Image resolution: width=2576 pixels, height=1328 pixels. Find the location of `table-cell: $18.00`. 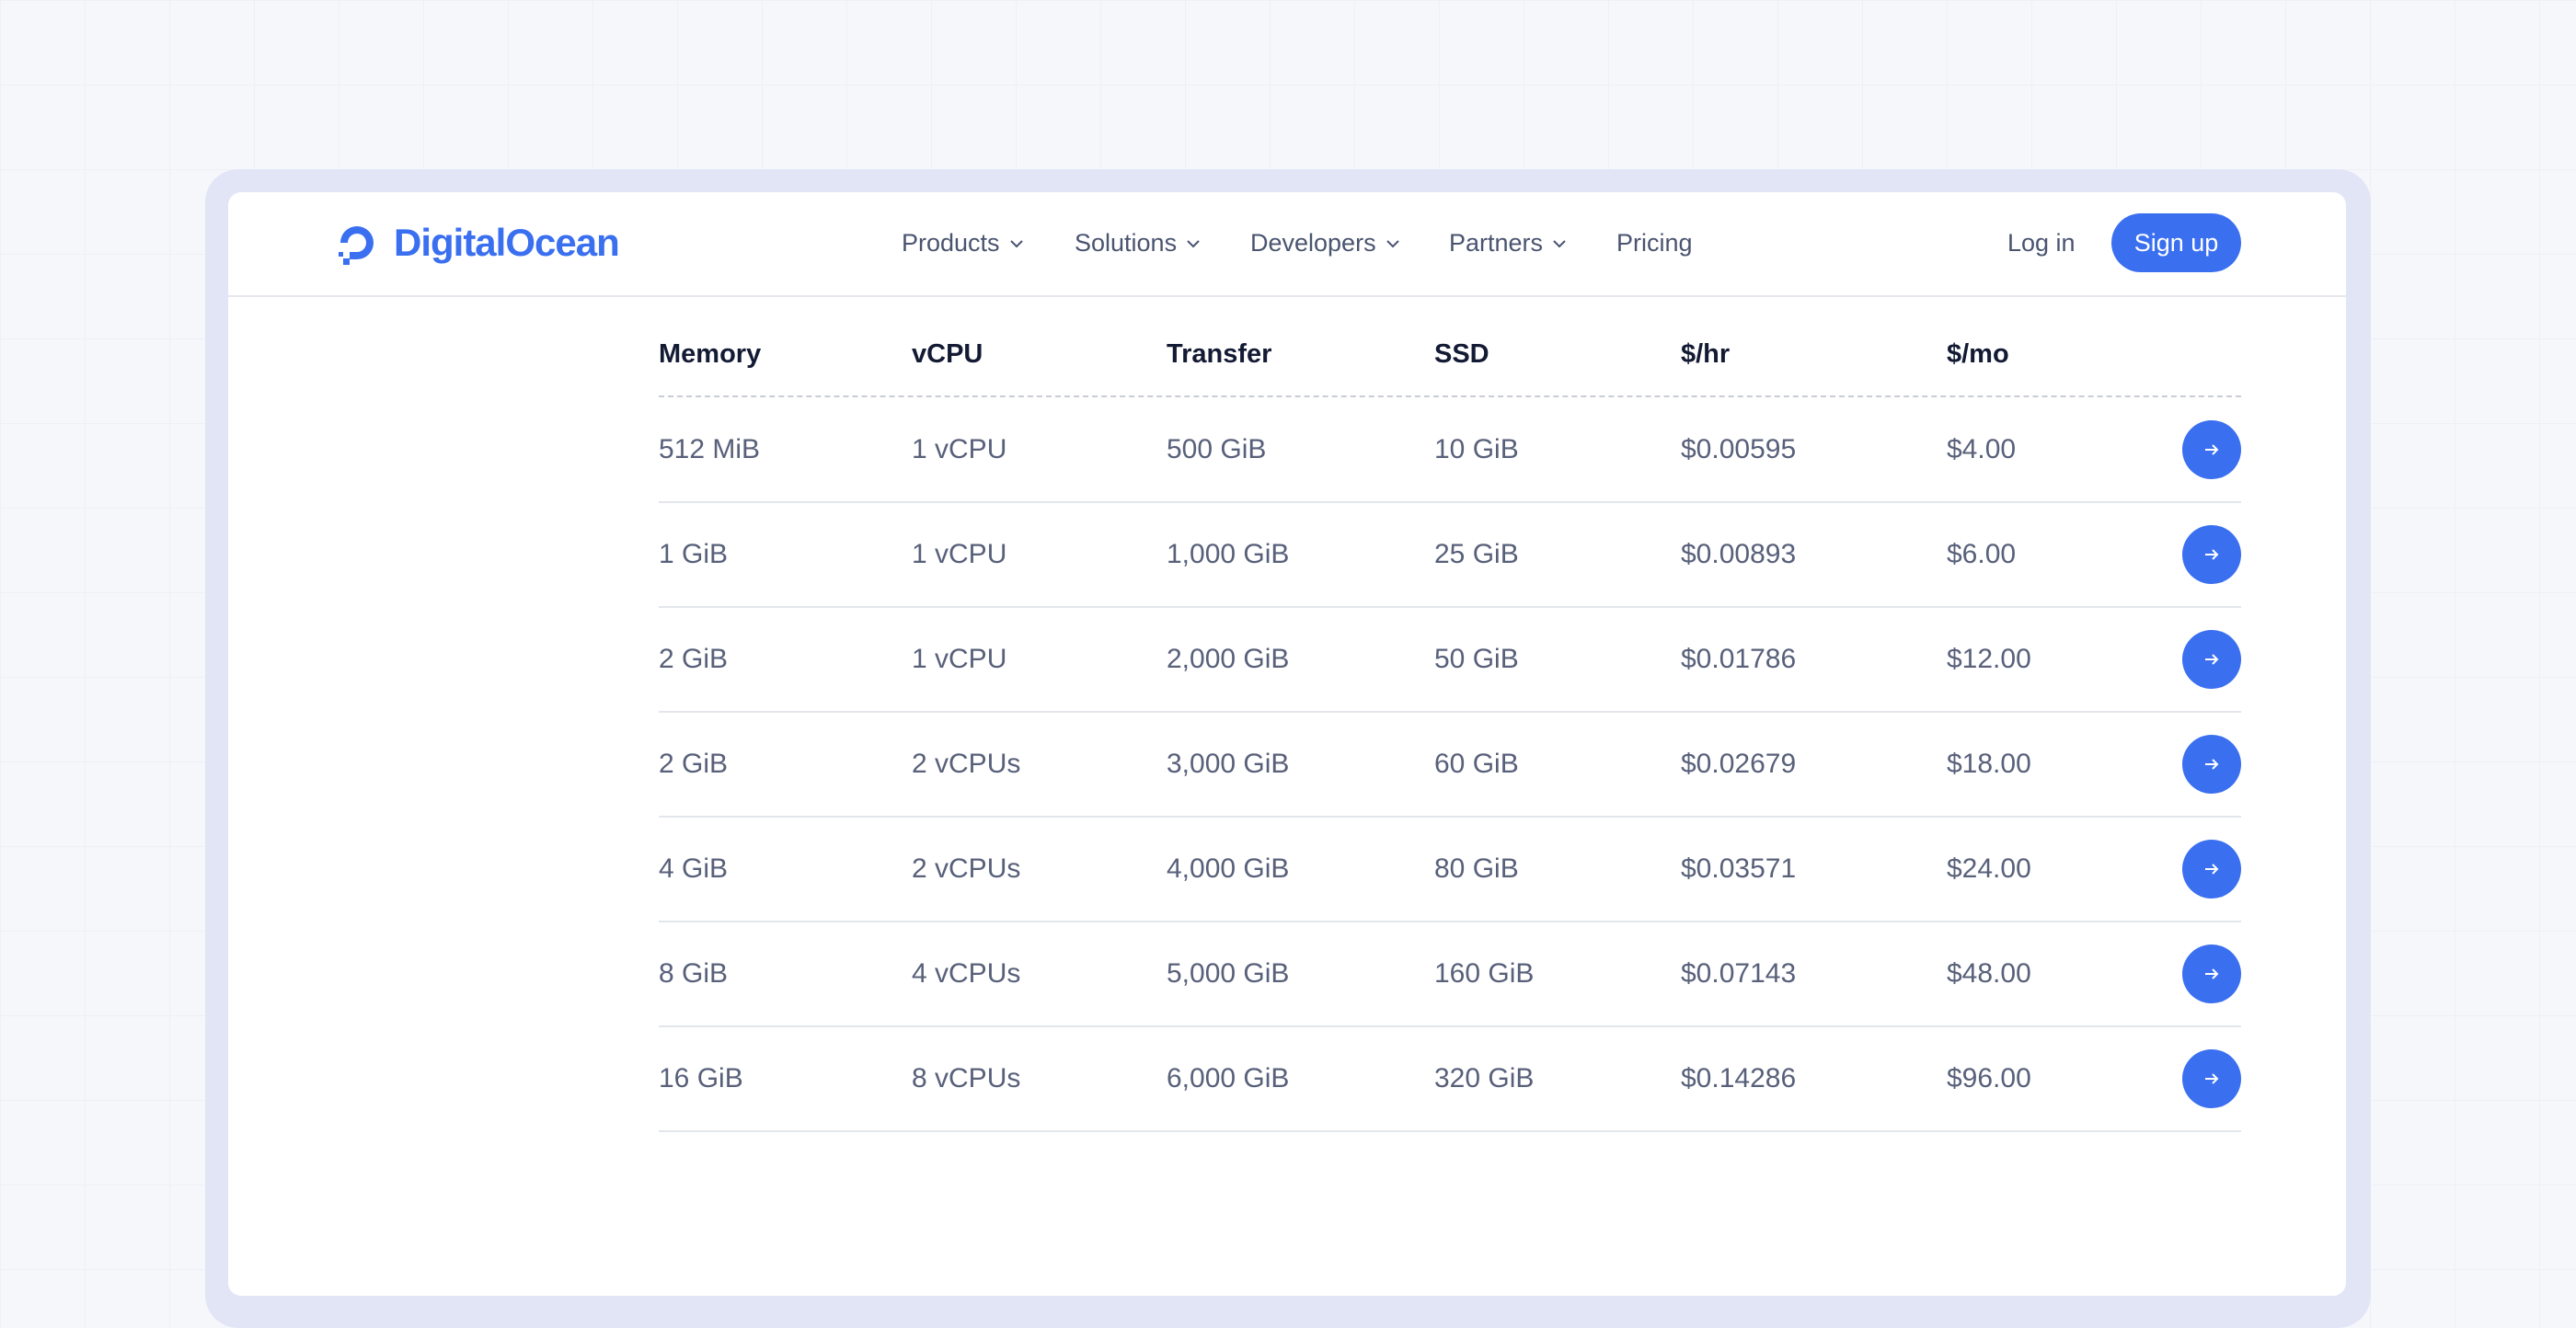

table-cell: $18.00 is located at coordinates (1989, 764).